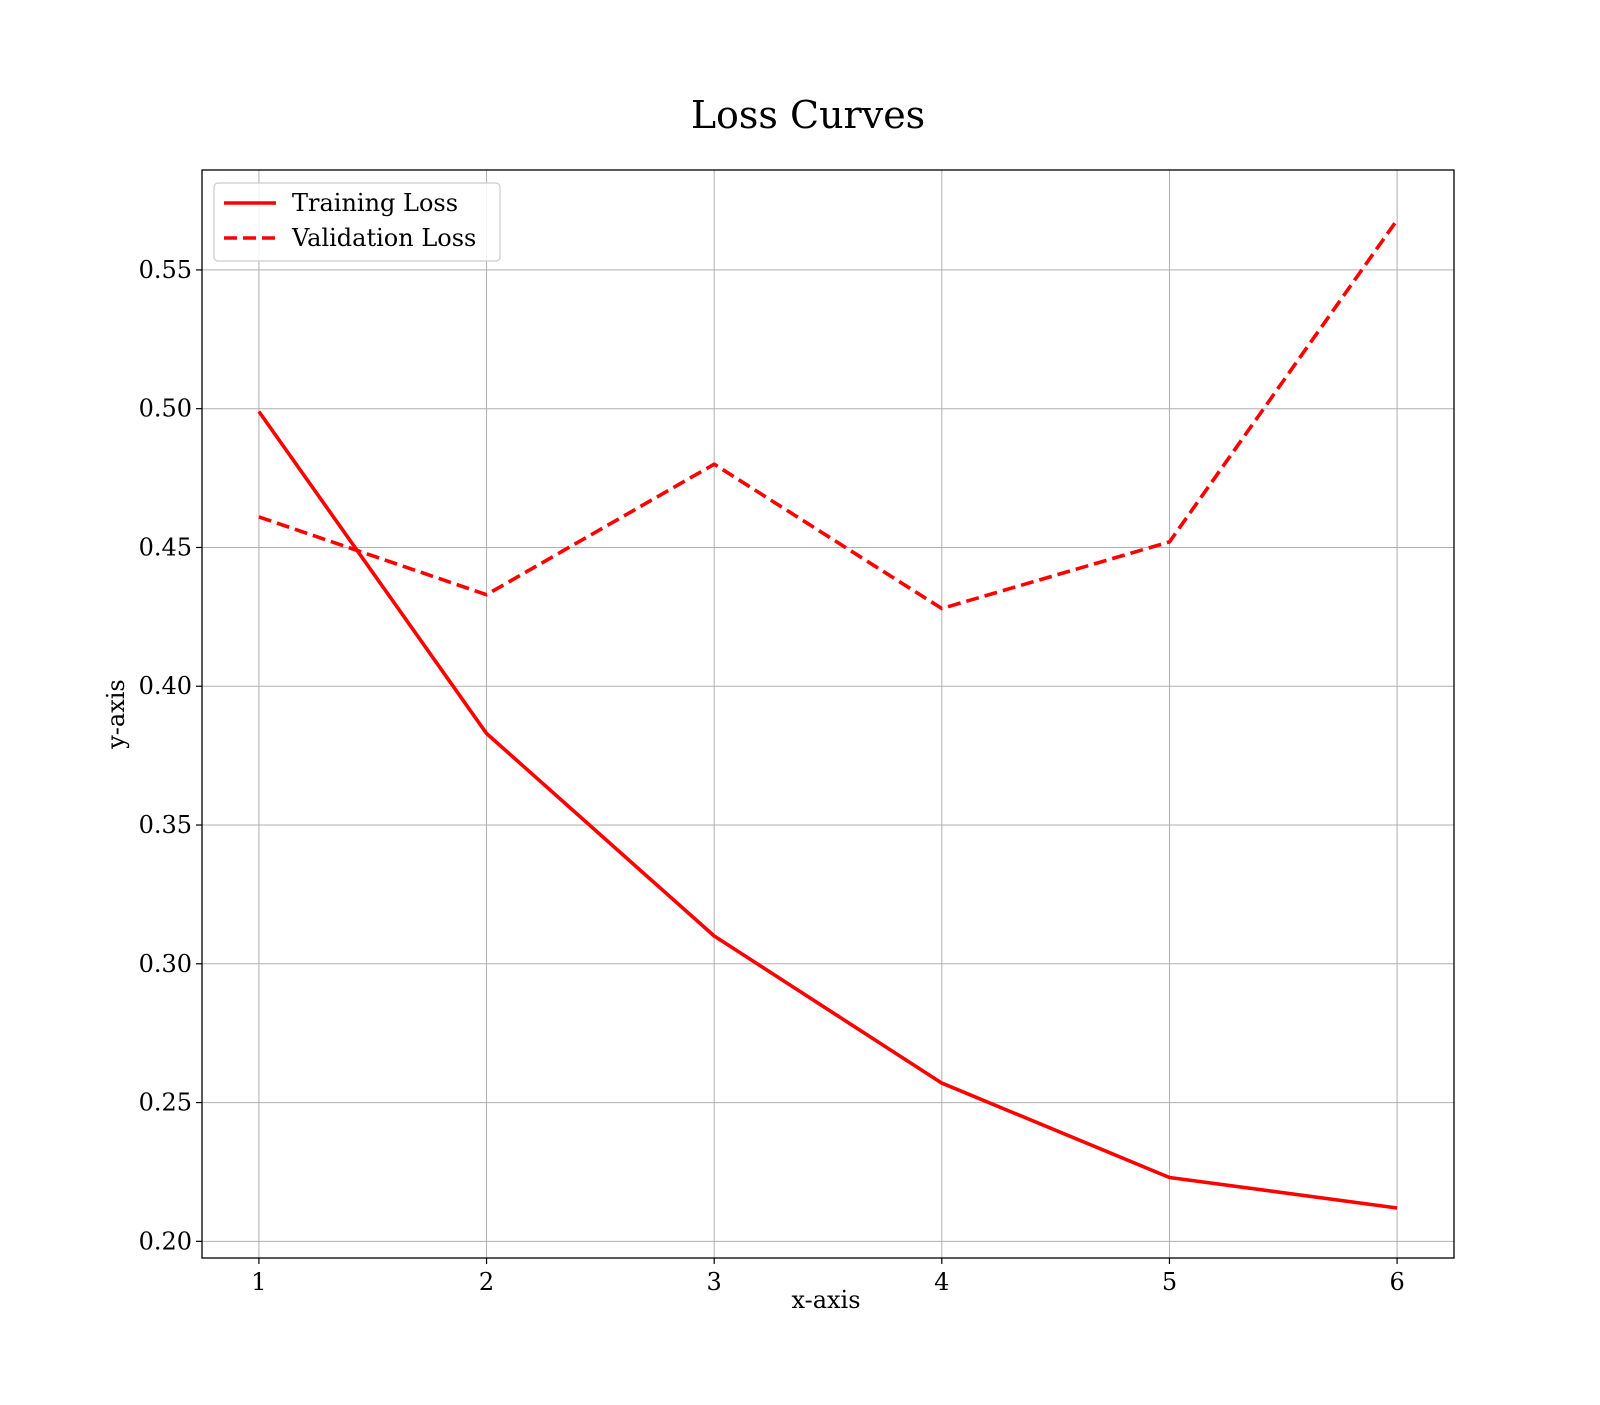  I want to click on y-axis-label: y-axis, so click(116, 714).